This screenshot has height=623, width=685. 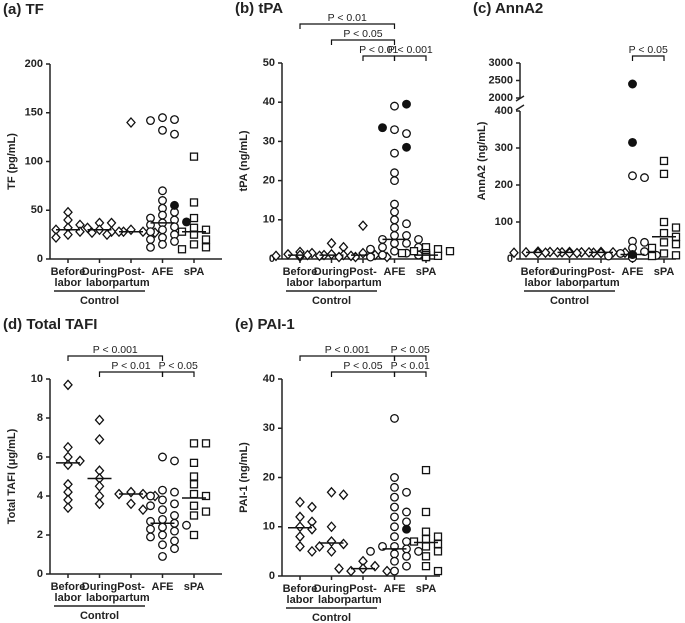 I want to click on y-tick-label: 20, so click(x=269, y=477).